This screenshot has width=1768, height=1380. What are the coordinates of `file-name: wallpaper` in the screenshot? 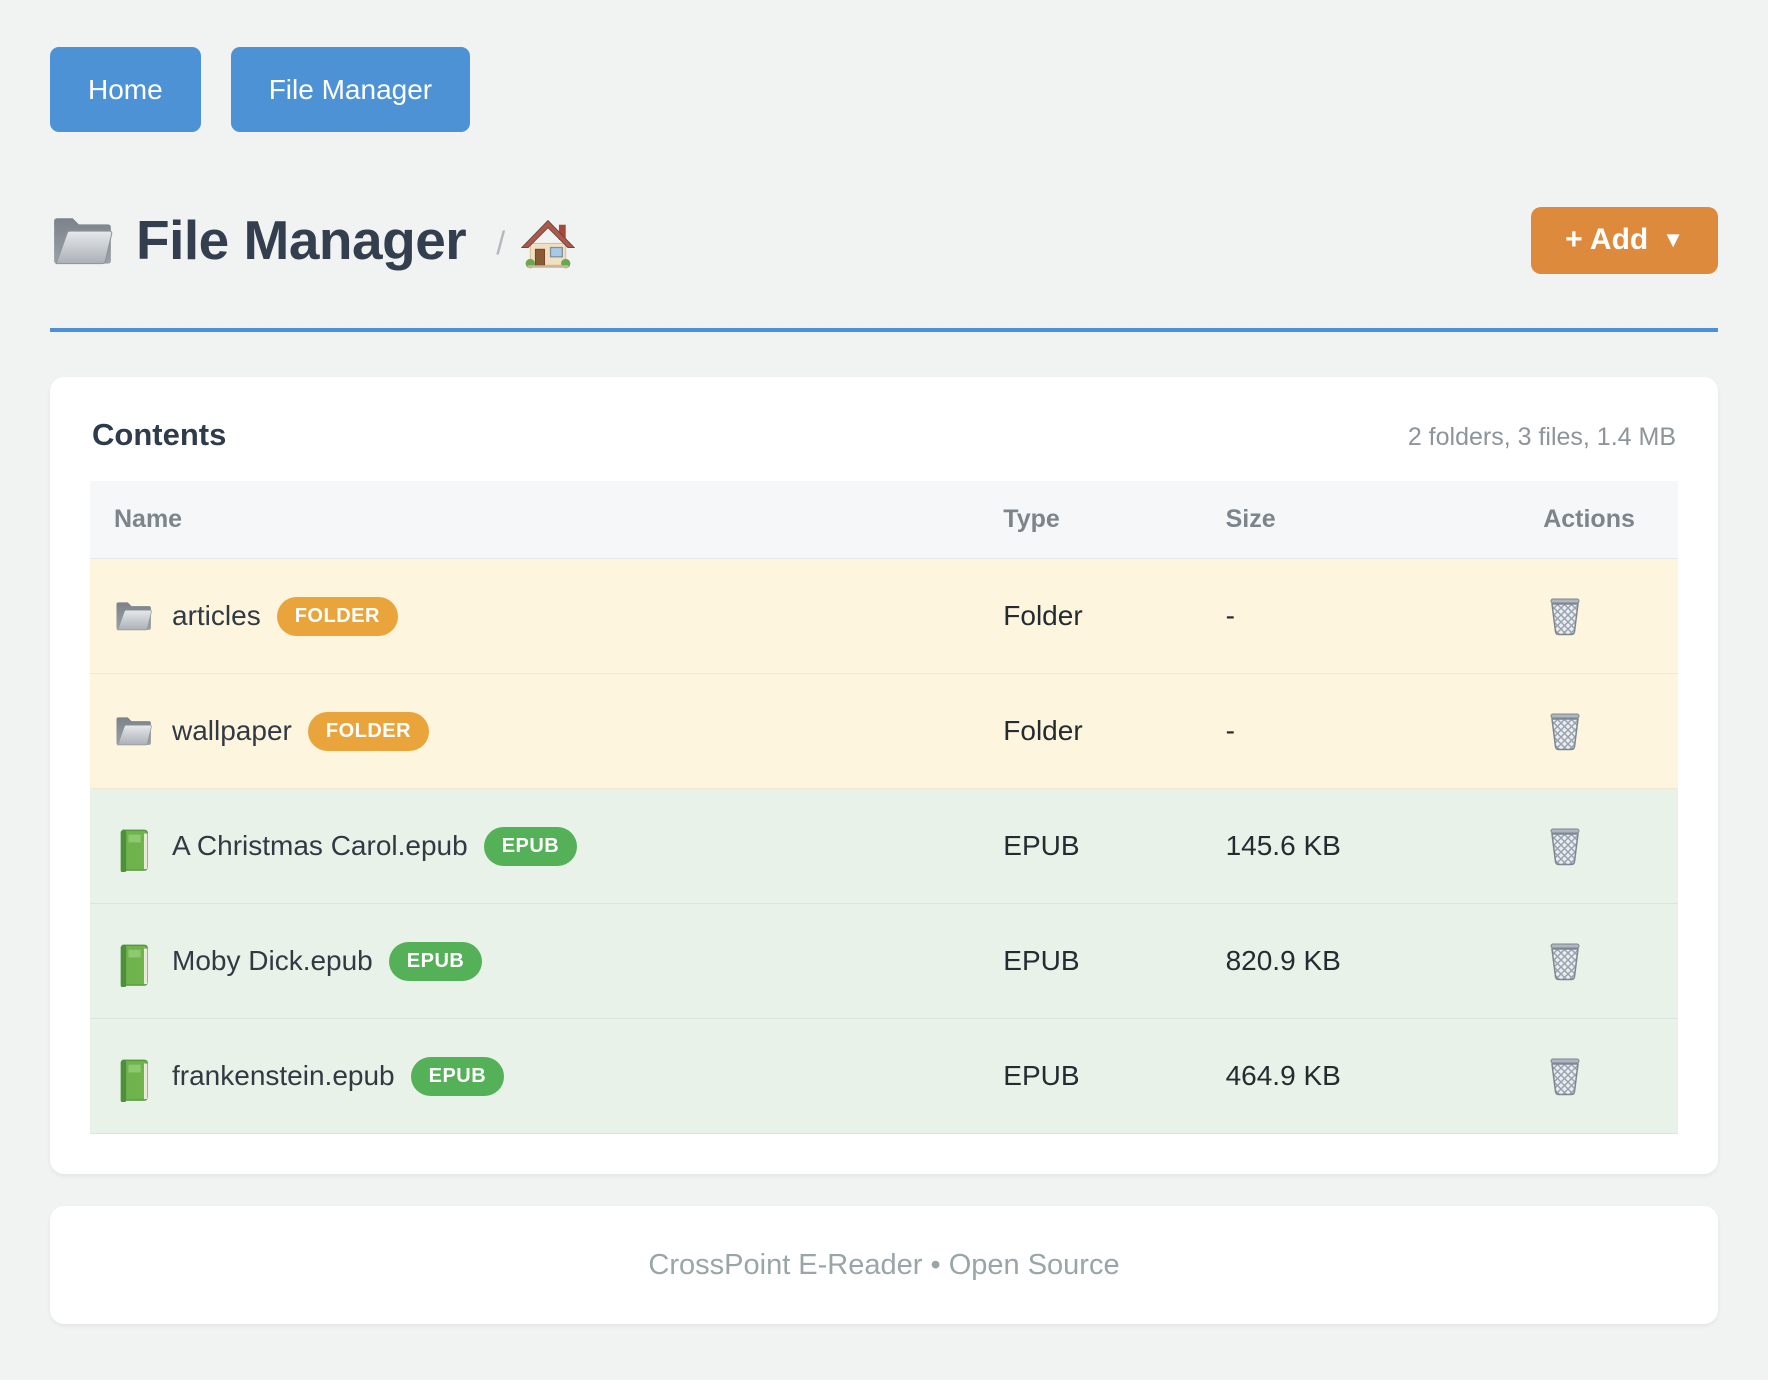 It's located at (232, 730).